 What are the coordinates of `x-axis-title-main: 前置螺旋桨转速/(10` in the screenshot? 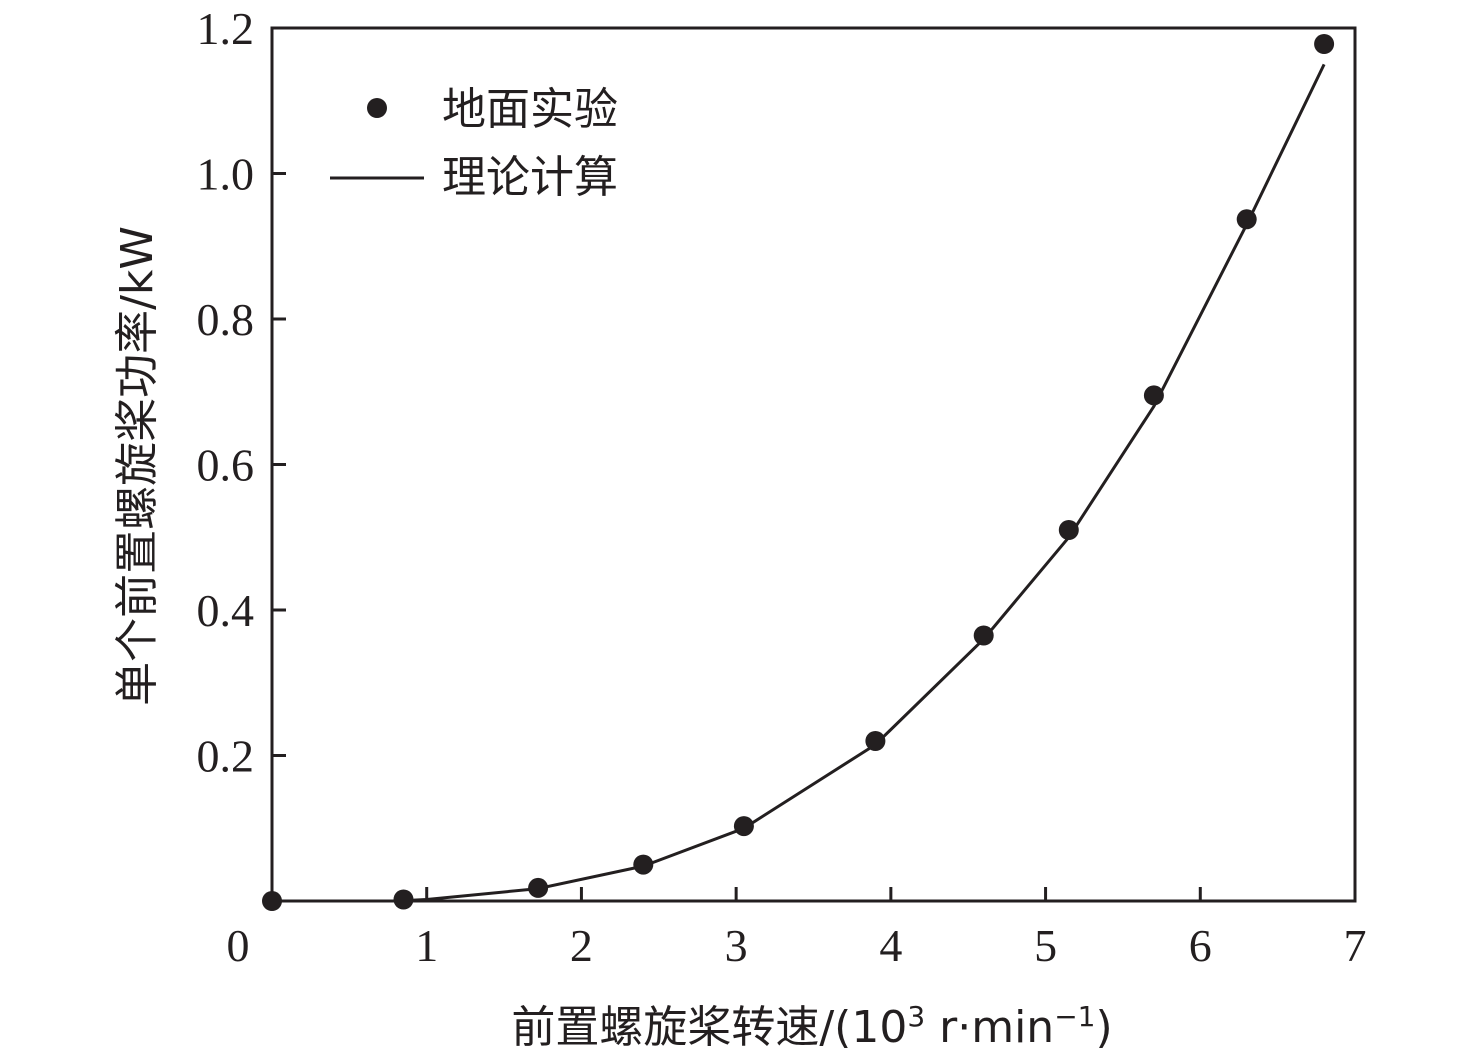 It's located at (709, 1027).